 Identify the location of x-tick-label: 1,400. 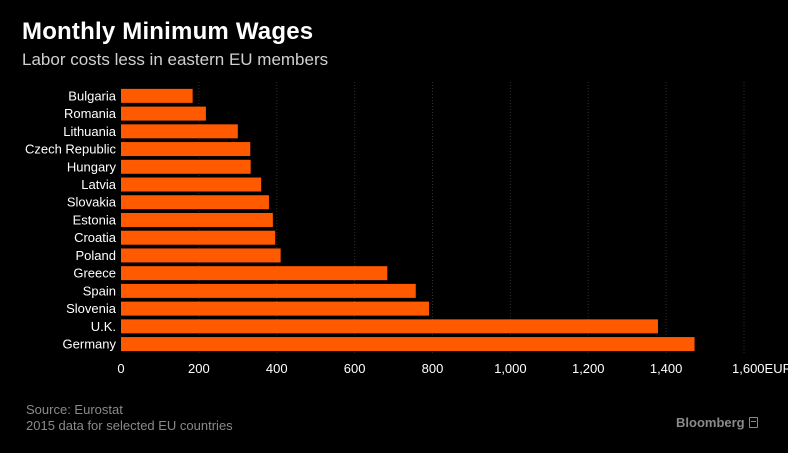
(666, 368).